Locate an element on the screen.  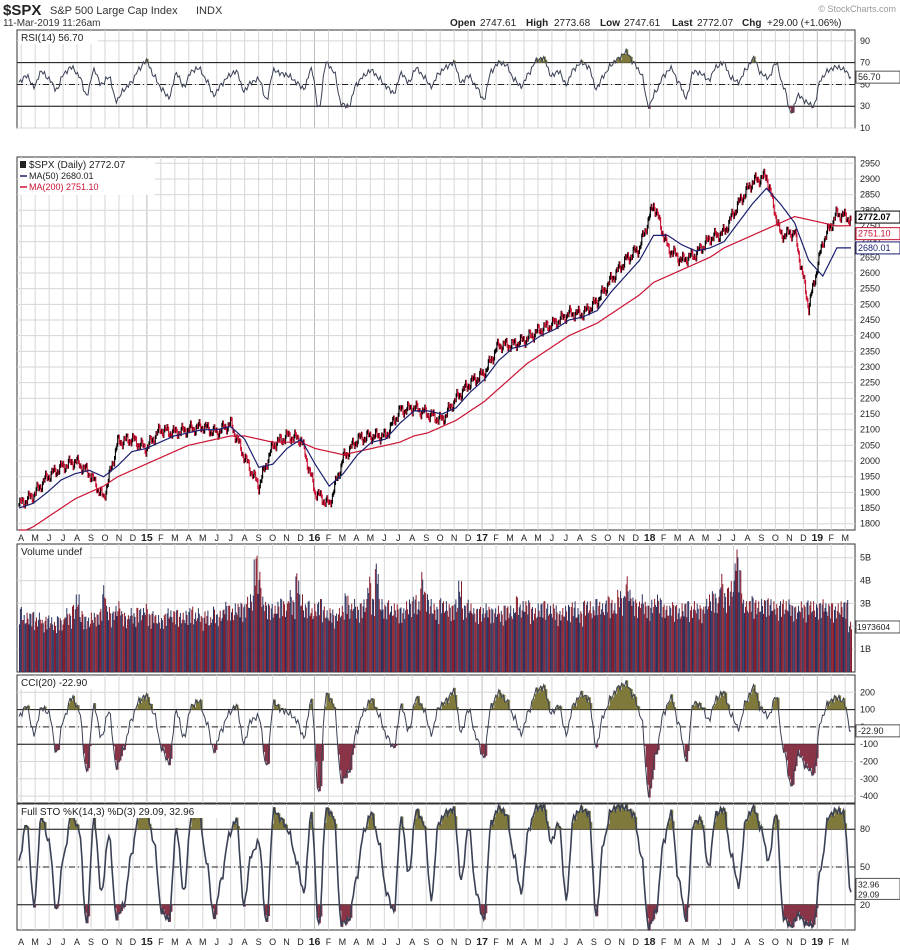
legend-background is located at coordinates (87, 177).